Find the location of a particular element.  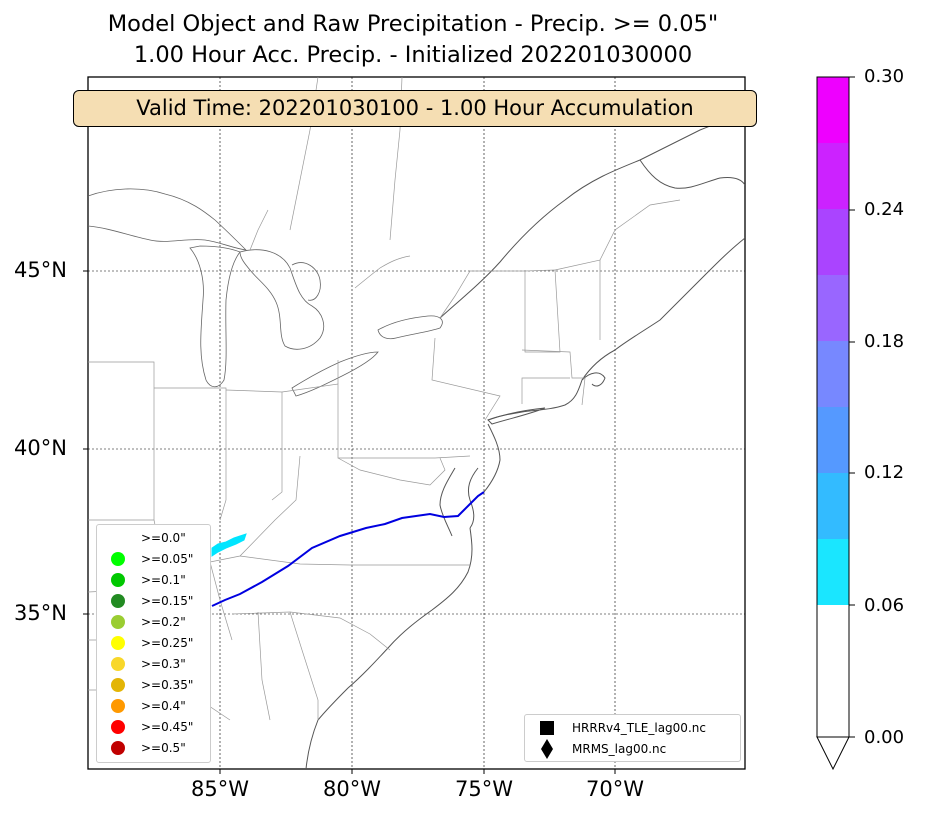

legend-label: >=0.0" is located at coordinates (163, 538).